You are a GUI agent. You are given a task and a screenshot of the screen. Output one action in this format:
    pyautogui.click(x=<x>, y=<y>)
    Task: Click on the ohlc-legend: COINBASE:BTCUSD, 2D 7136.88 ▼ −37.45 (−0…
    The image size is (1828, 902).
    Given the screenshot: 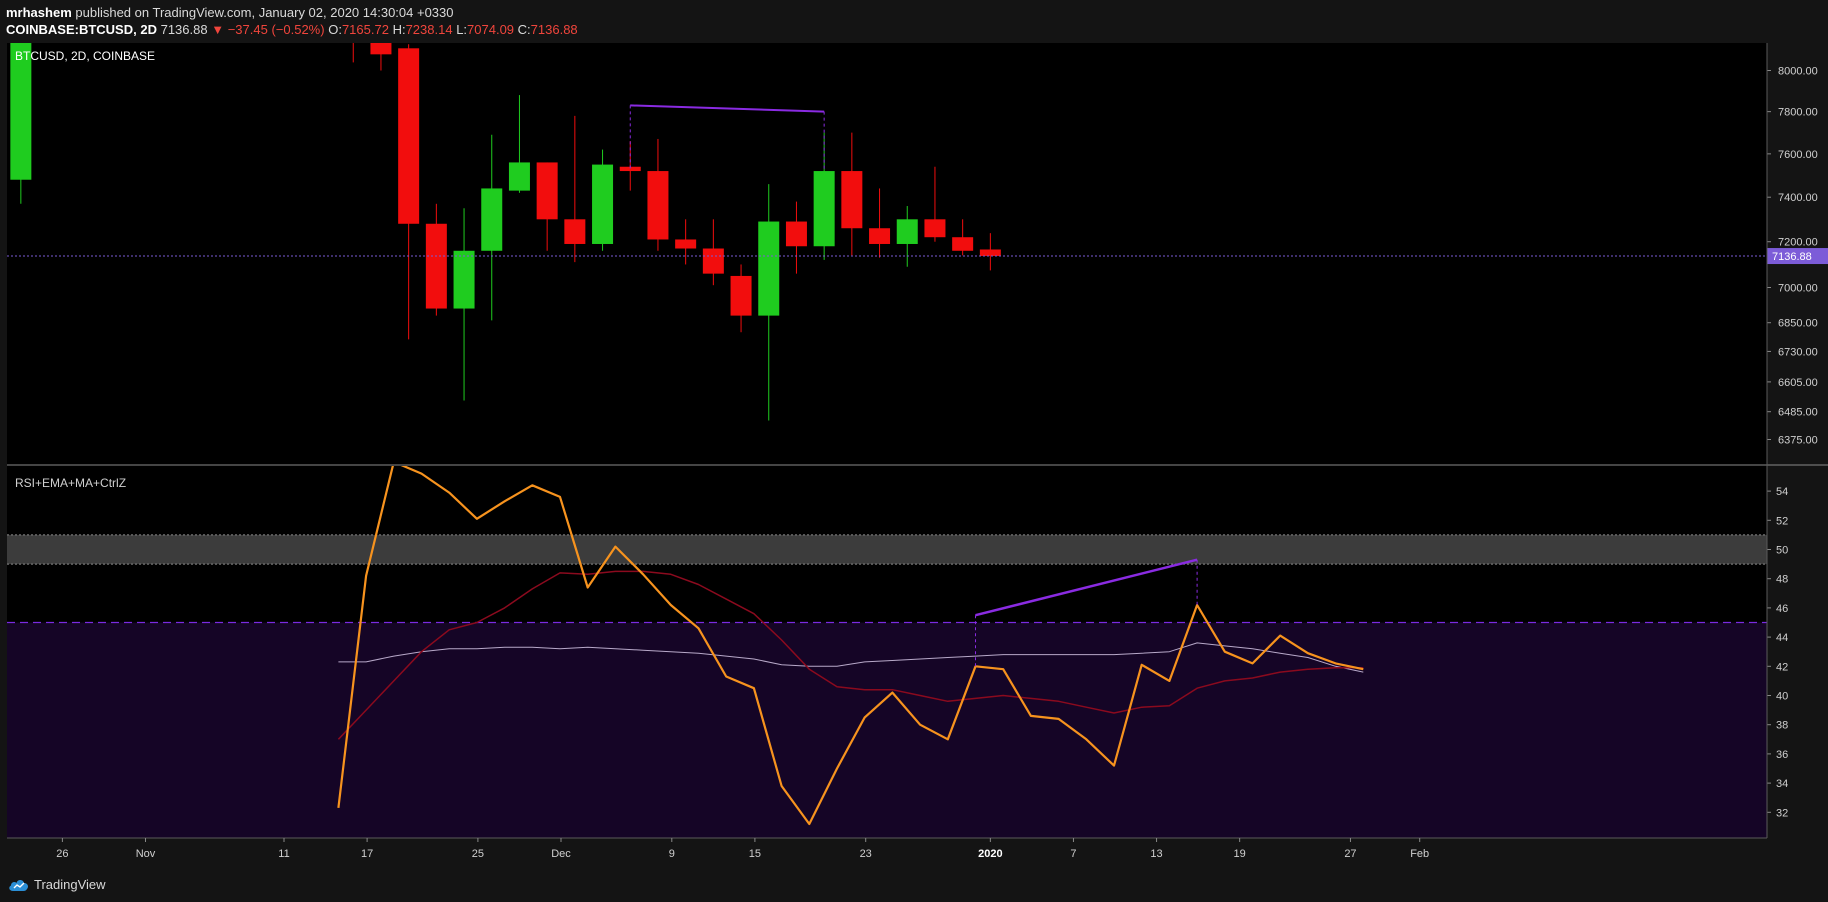 What is the action you would take?
    pyautogui.click(x=292, y=29)
    